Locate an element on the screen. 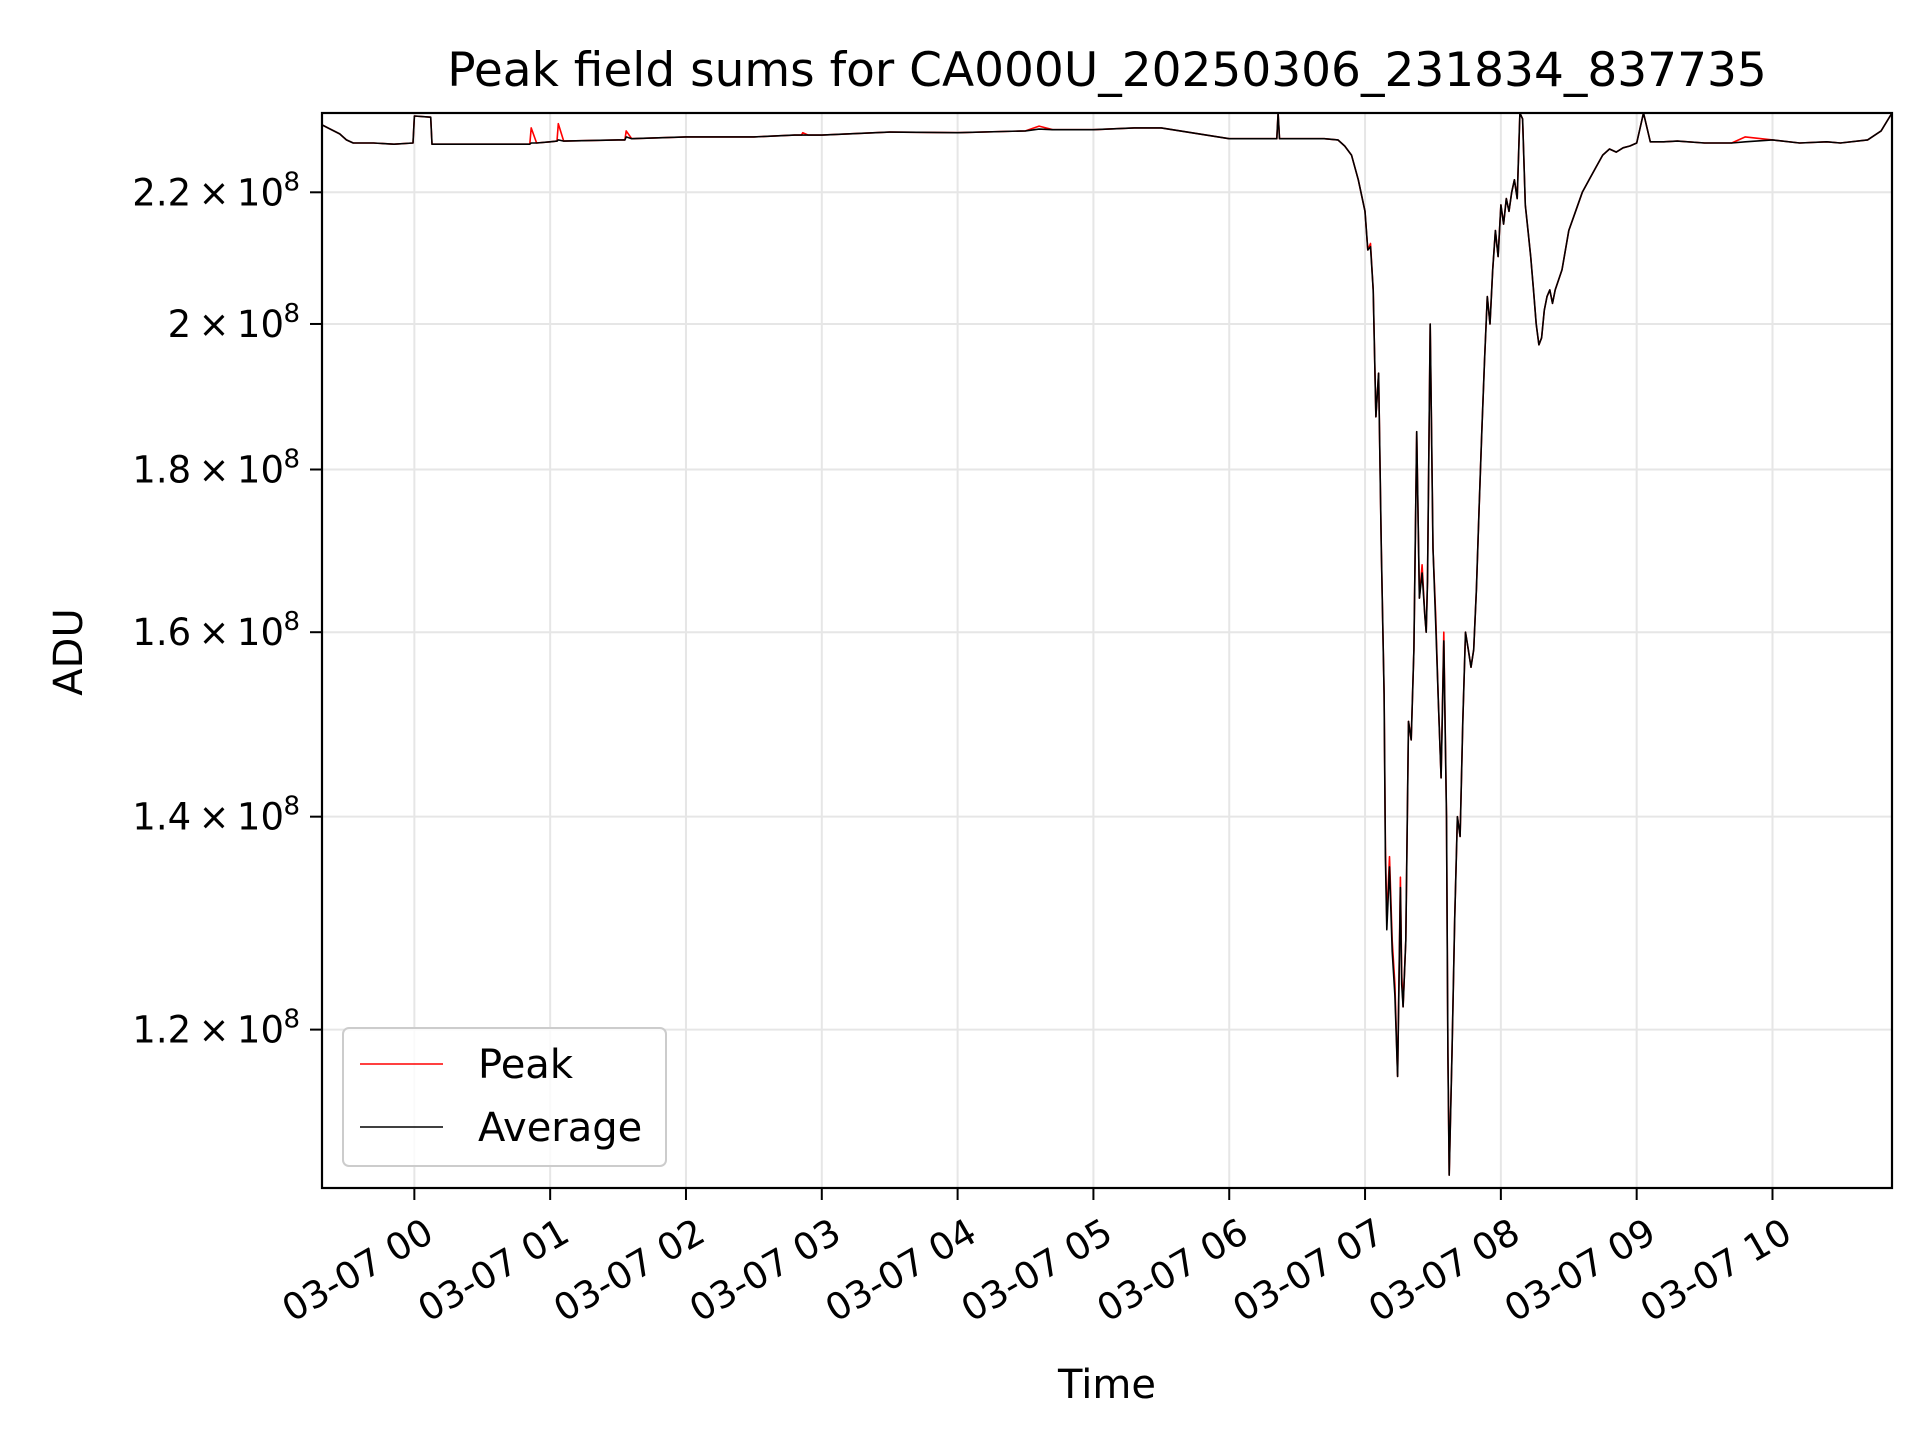  y-tick-label: 2 × 10 is located at coordinates (226, 324).